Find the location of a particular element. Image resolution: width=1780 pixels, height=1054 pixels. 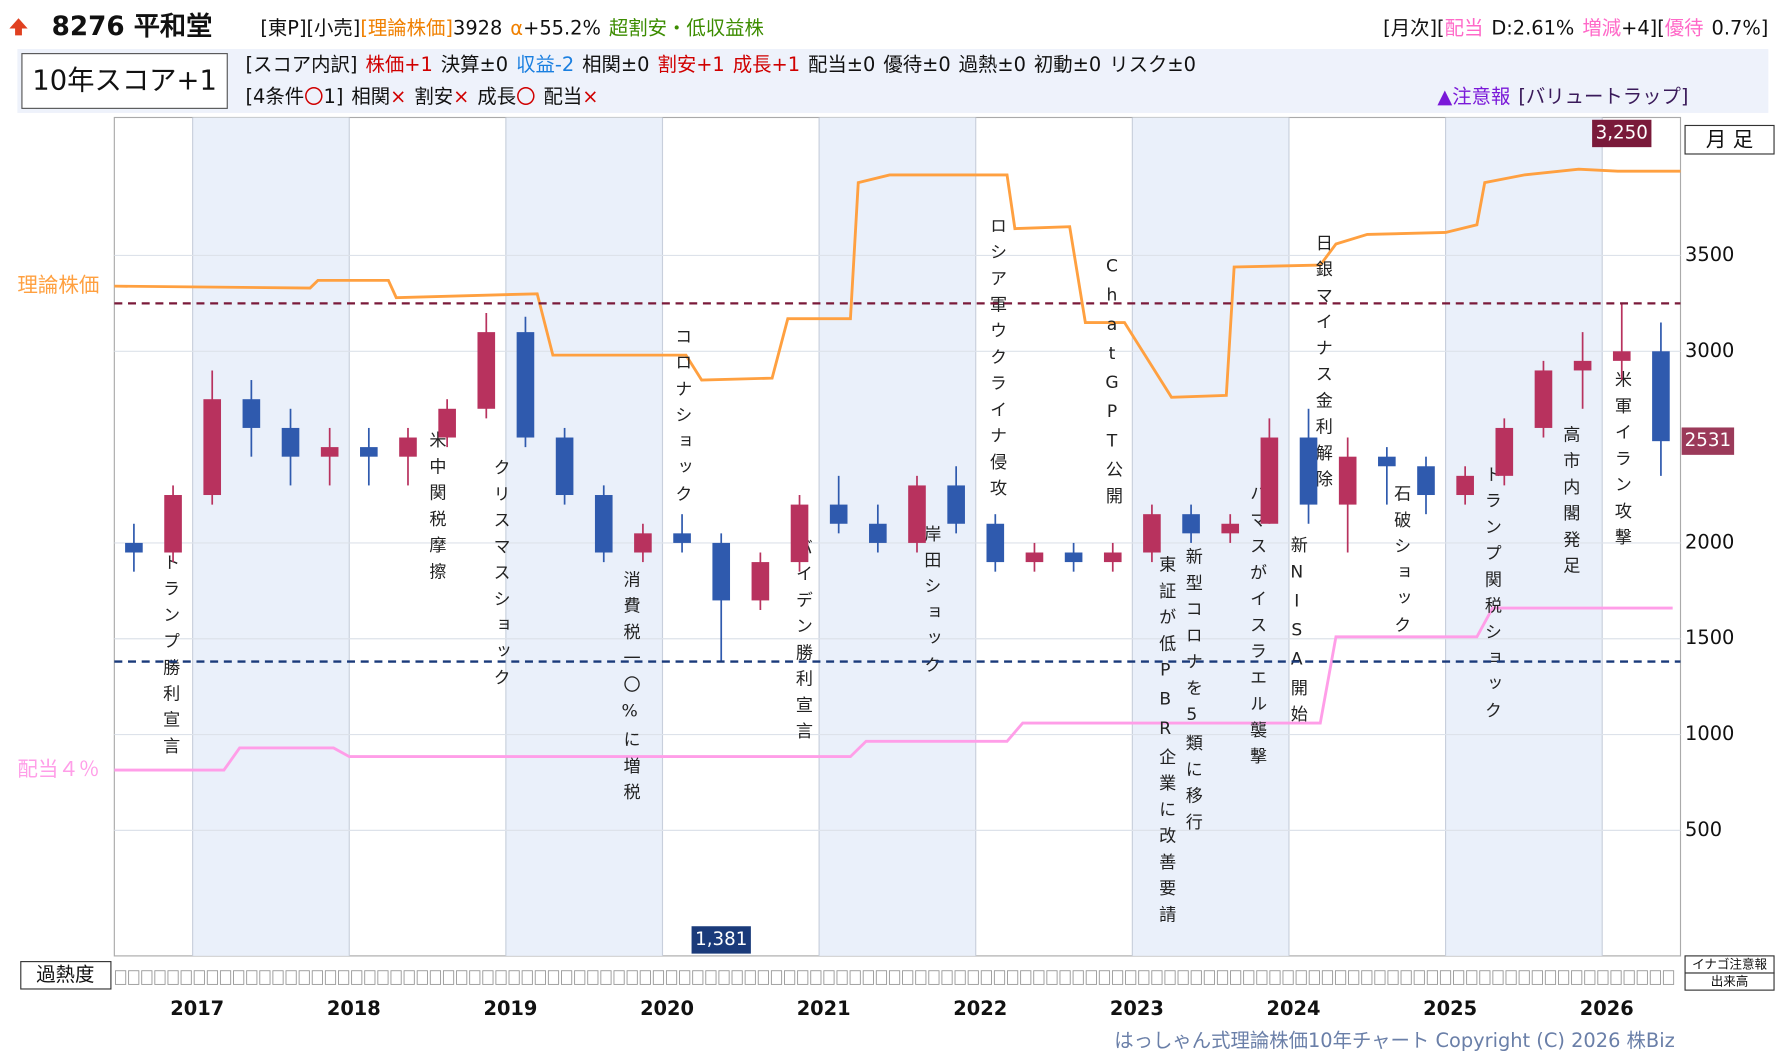

event-annotation: ChatGPT公開 is located at coordinates (1112, 385).